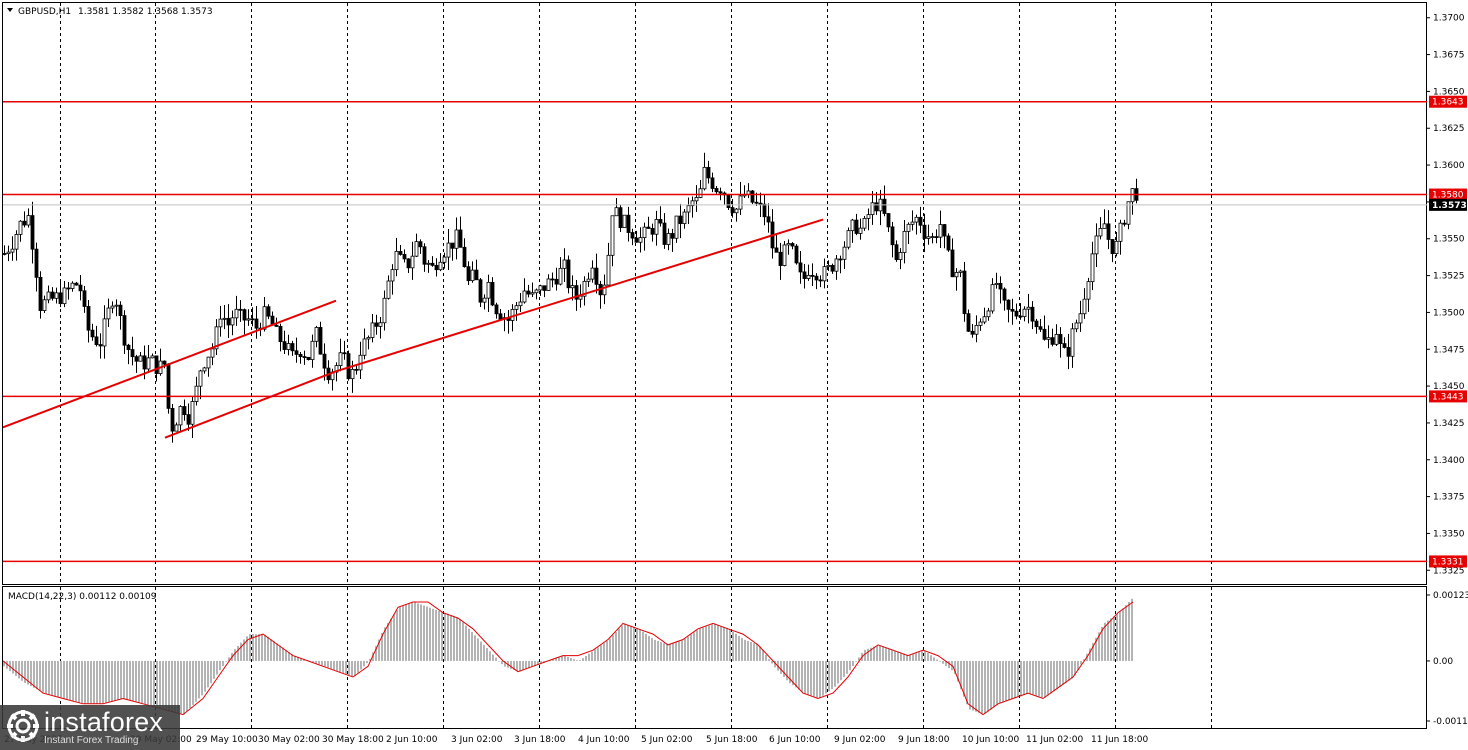 The width and height of the screenshot is (1468, 750). What do you see at coordinates (10, 10) in the screenshot?
I see `dropdown-triangle-icon` at bounding box center [10, 10].